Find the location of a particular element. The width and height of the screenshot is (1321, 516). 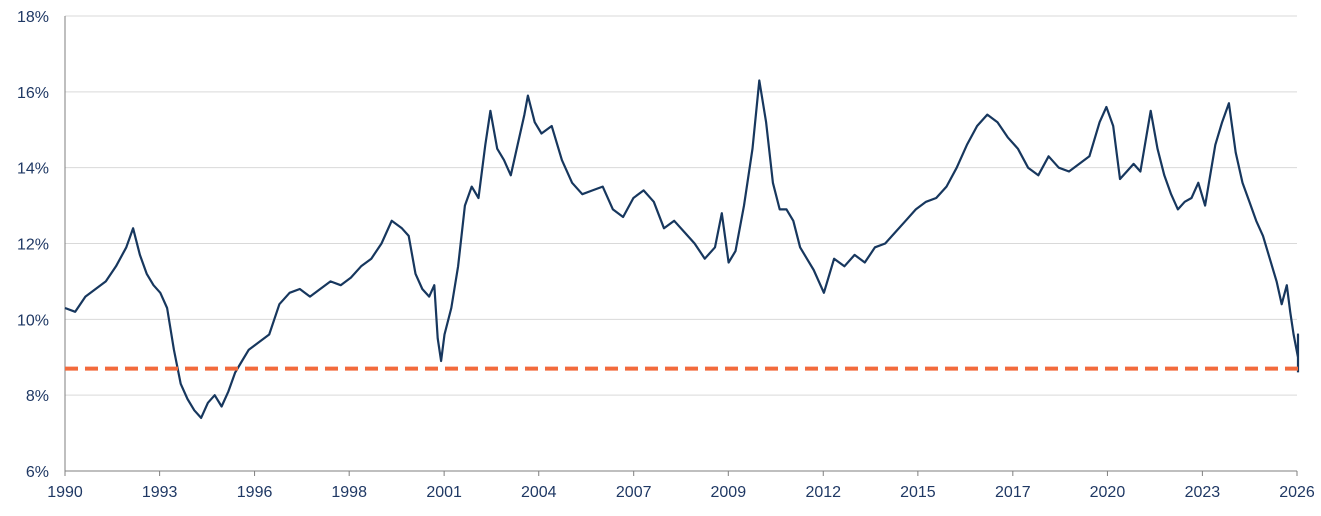

x-tick-label: 1998 is located at coordinates (349, 492).